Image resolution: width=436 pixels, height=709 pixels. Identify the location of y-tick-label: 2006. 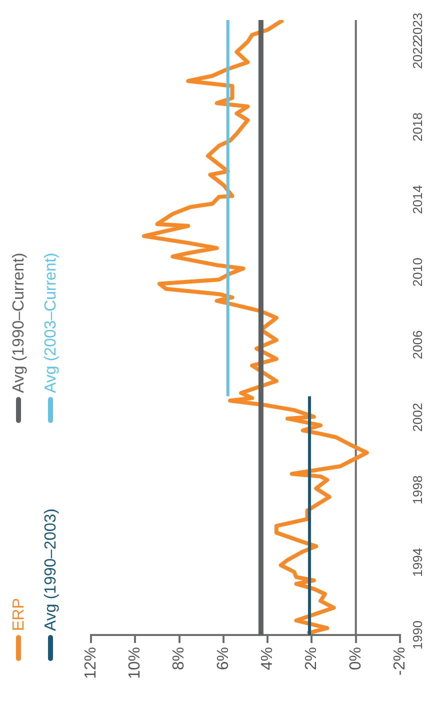
(418, 345).